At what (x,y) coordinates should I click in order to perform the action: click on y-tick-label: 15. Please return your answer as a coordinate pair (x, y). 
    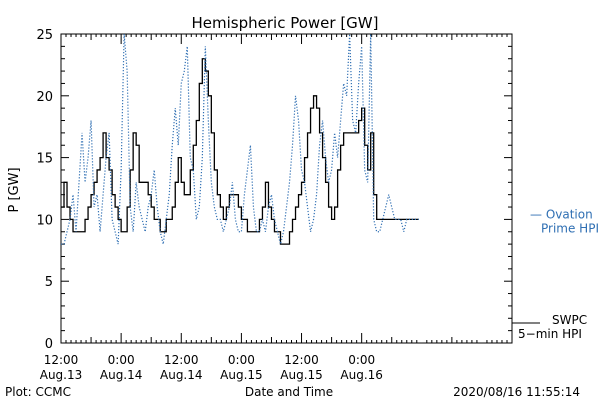
    Looking at the image, I should click on (44, 159).